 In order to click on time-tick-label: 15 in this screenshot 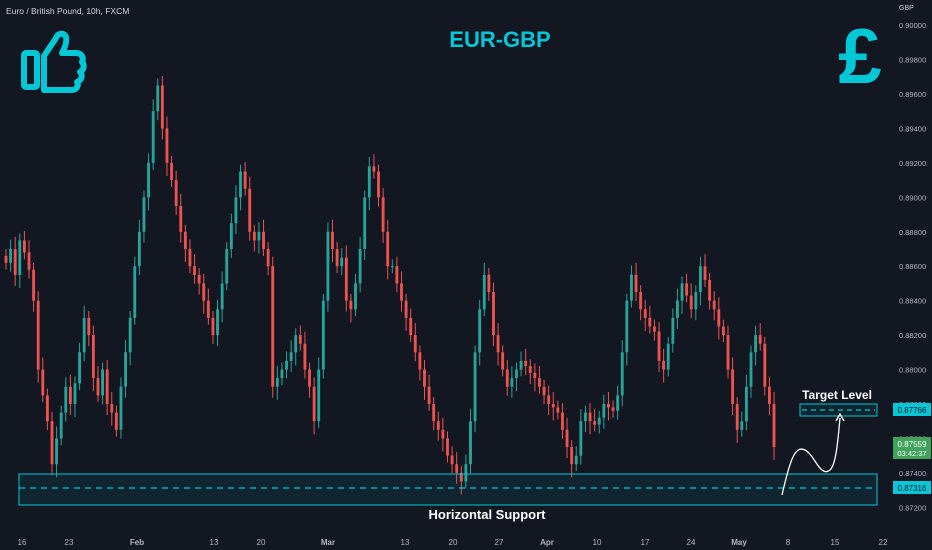, I will do `click(835, 542)`.